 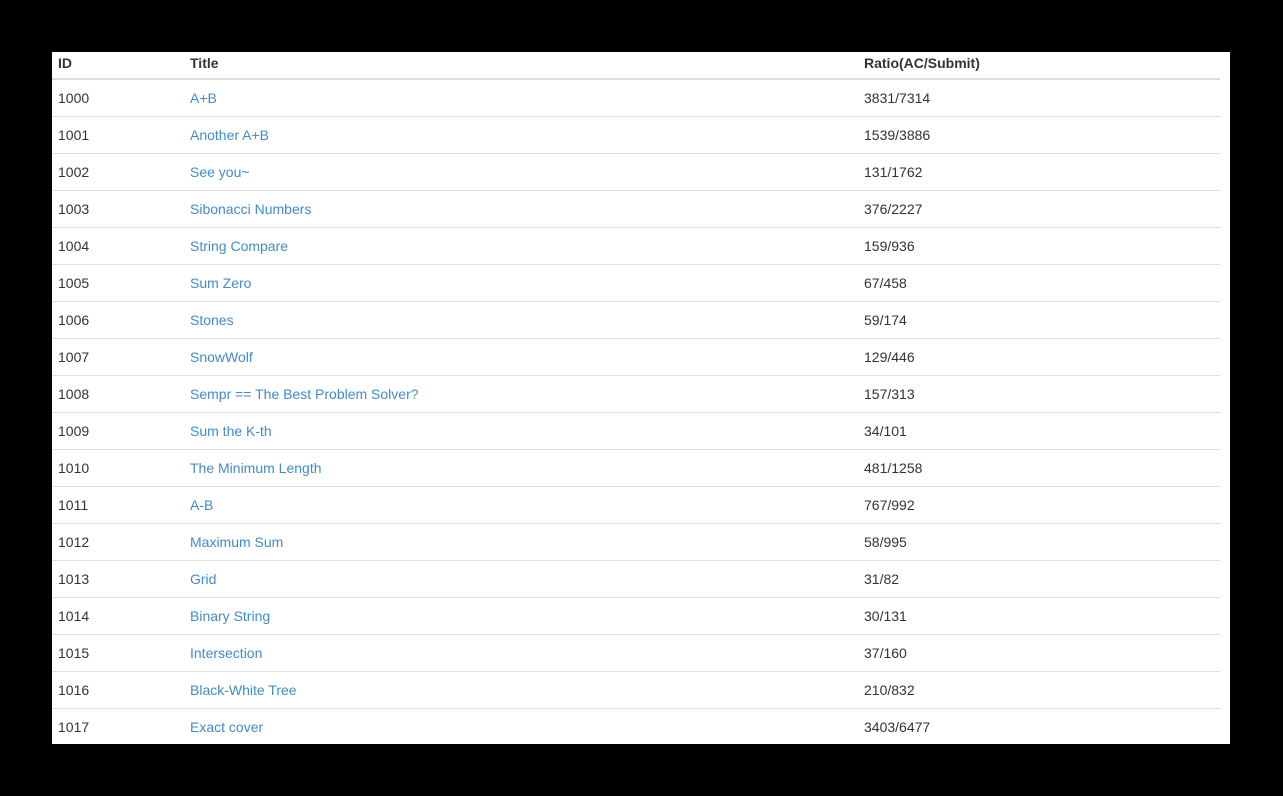 What do you see at coordinates (1039, 134) in the screenshot?
I see `problem-ratio: 1539/3886` at bounding box center [1039, 134].